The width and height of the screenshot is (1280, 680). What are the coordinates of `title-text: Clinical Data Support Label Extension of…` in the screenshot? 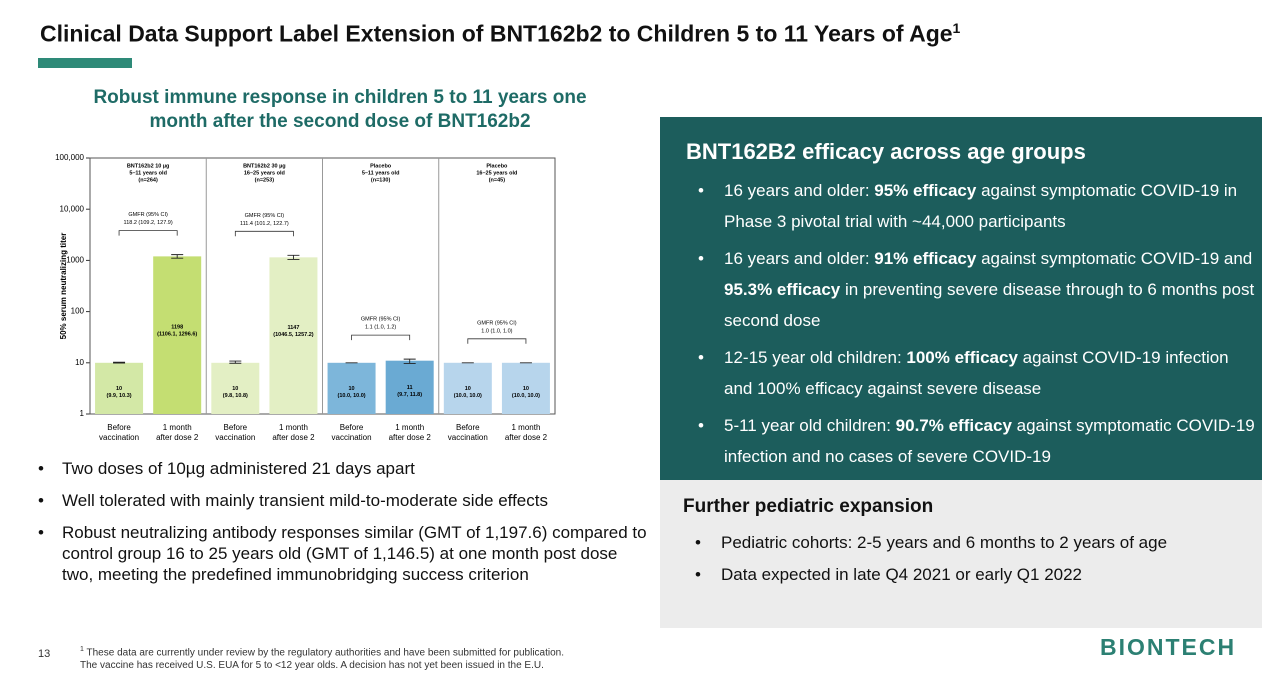 It's located at (496, 33).